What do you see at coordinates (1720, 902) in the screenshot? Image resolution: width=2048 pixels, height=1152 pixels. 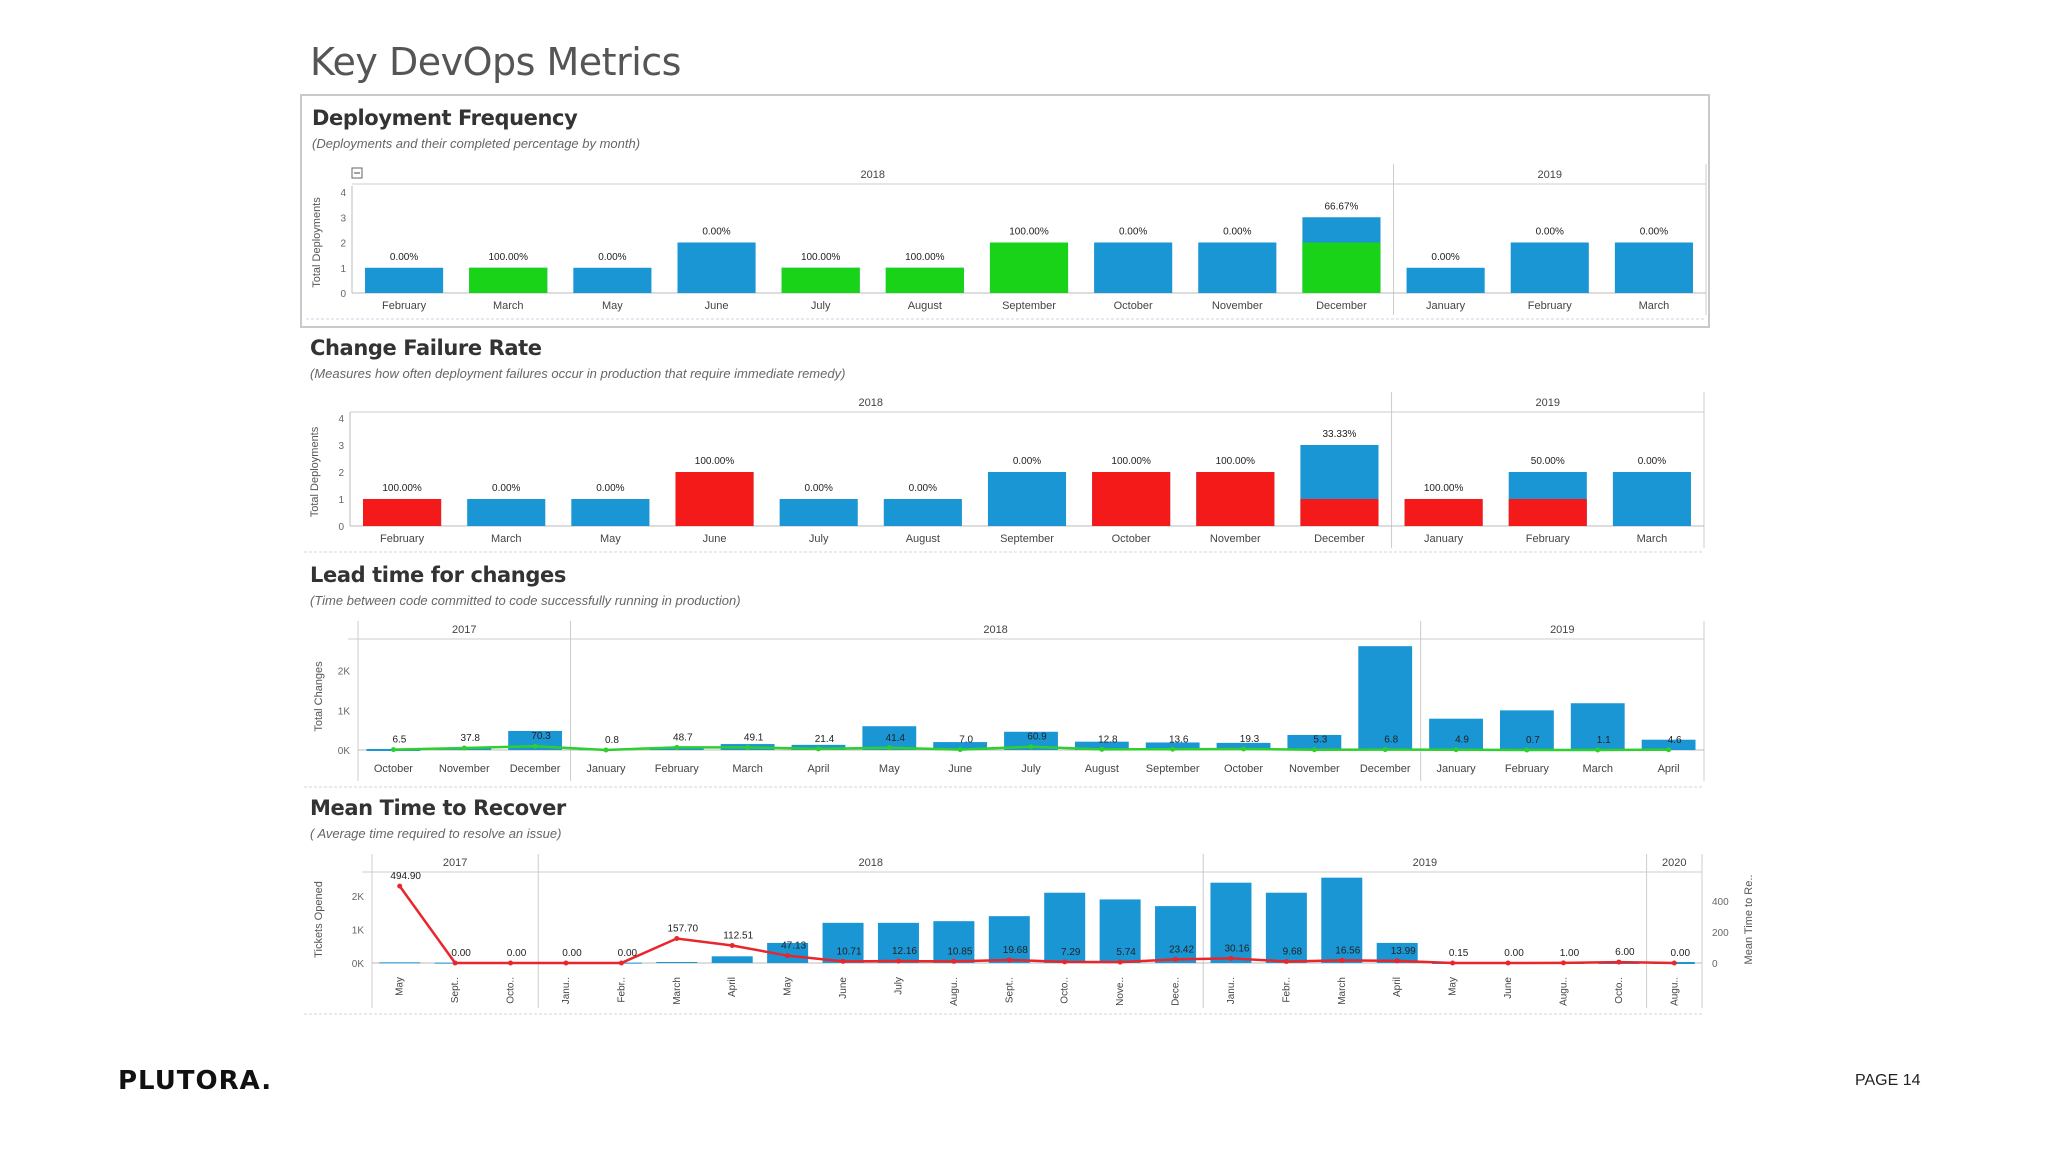 I see `y2-tick-label: 400` at bounding box center [1720, 902].